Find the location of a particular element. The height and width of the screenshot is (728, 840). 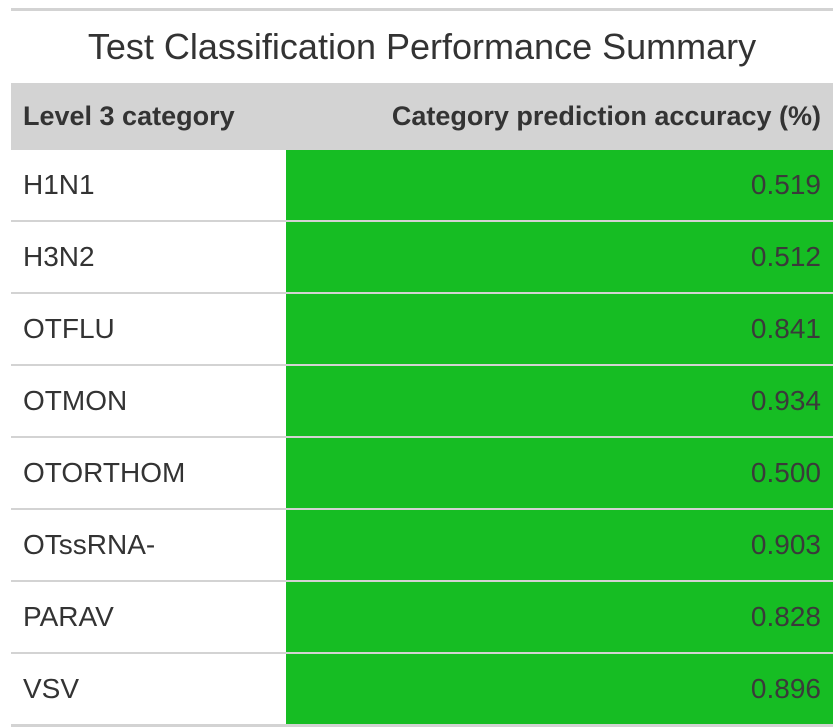

category-cell: VSV is located at coordinates (148, 689).